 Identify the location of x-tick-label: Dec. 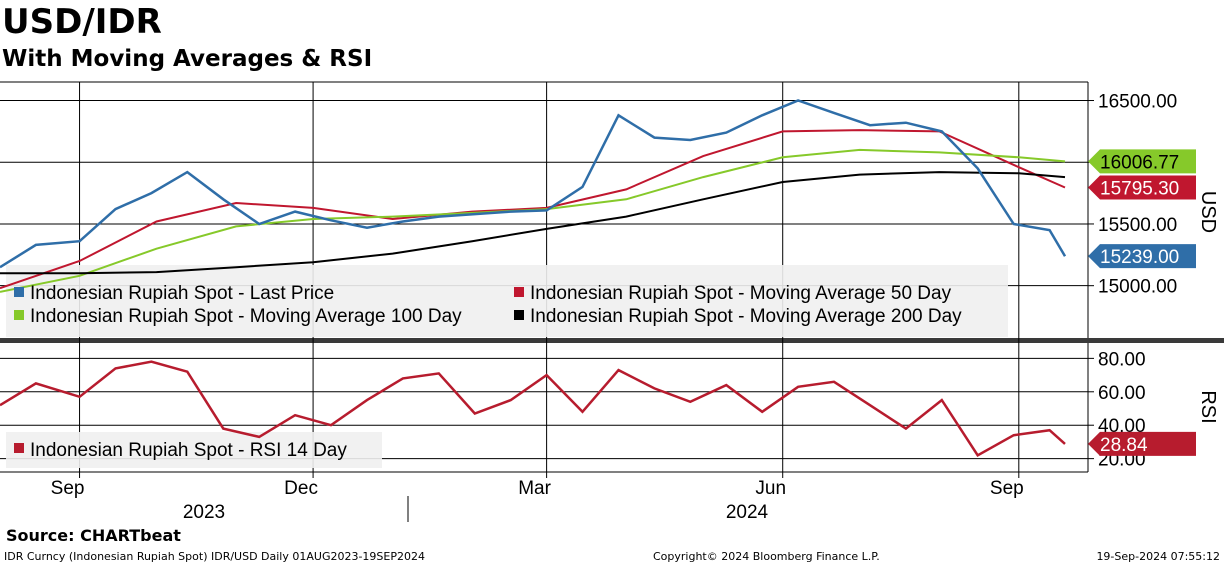
(301, 488).